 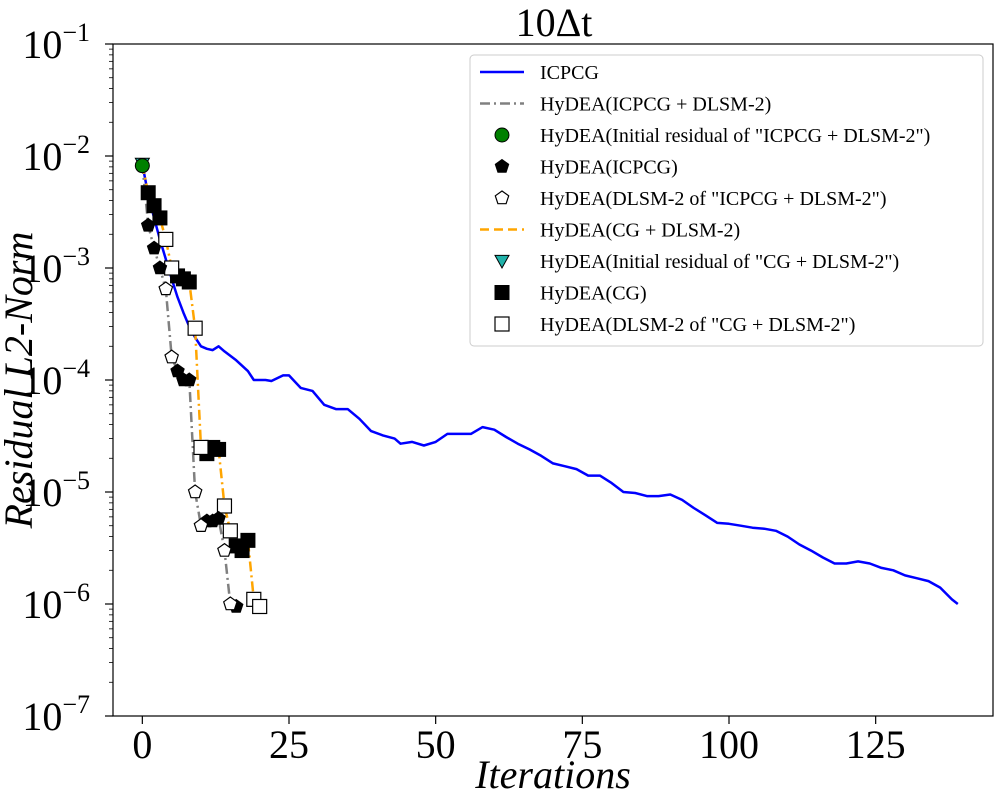 I want to click on marker-layer, so click(x=201, y=386).